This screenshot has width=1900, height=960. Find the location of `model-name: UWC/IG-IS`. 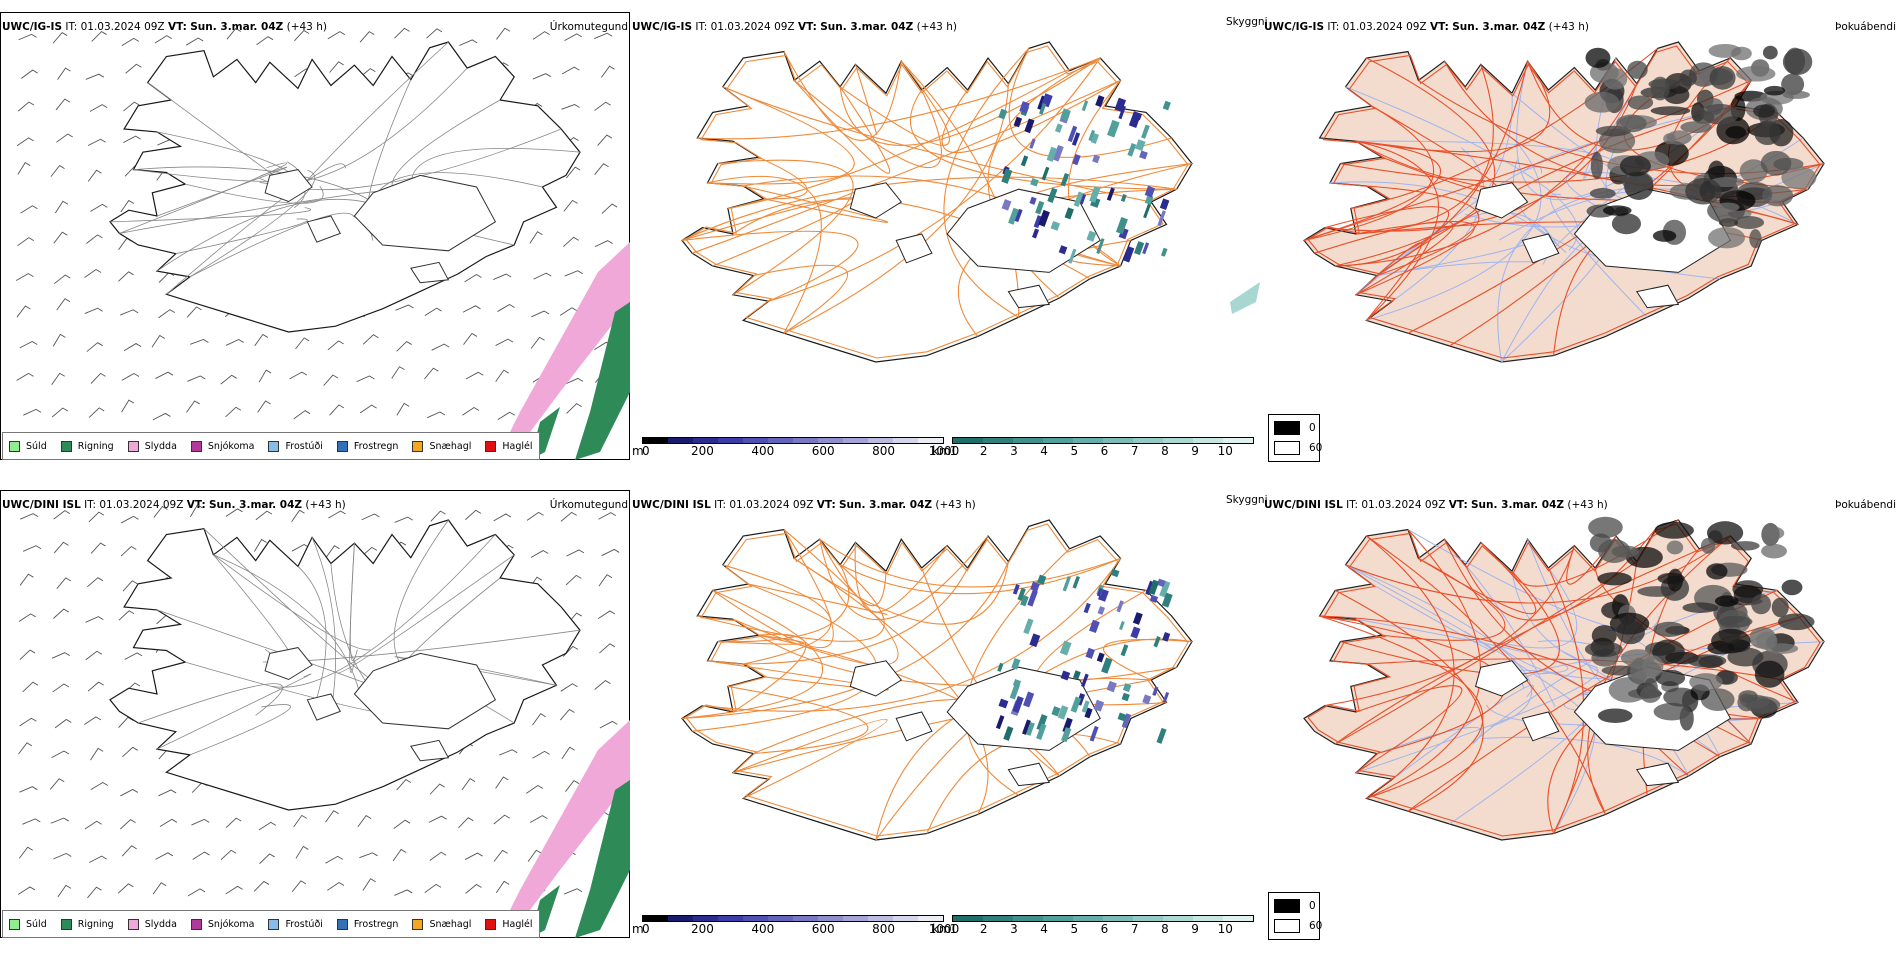

model-name: UWC/IG-IS is located at coordinates (662, 27).